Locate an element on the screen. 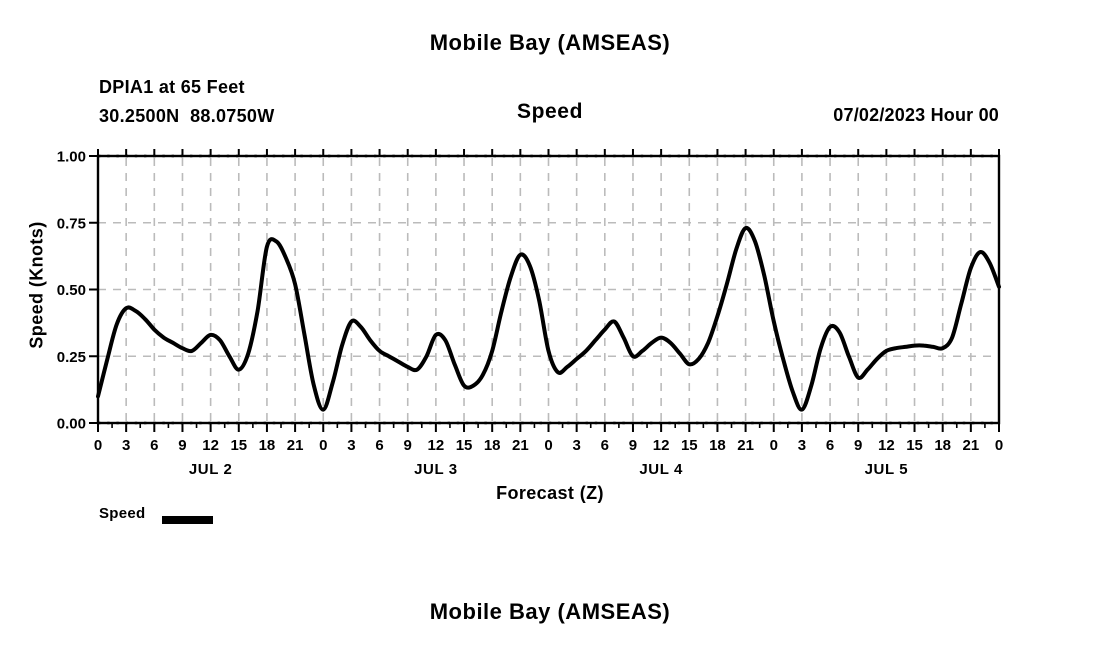  station-label: DPIA1 at 65 Feet is located at coordinates (172, 87).